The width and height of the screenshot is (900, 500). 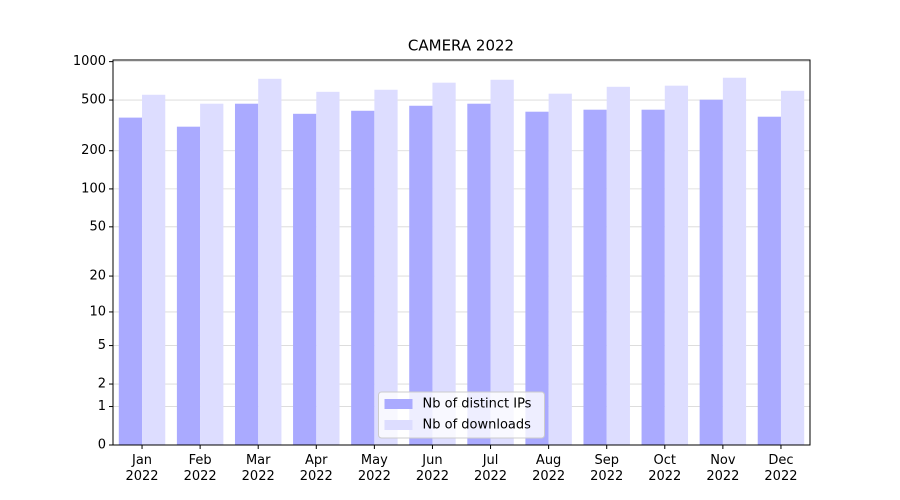 What do you see at coordinates (89, 61) in the screenshot?
I see `y-tick-label: 1000` at bounding box center [89, 61].